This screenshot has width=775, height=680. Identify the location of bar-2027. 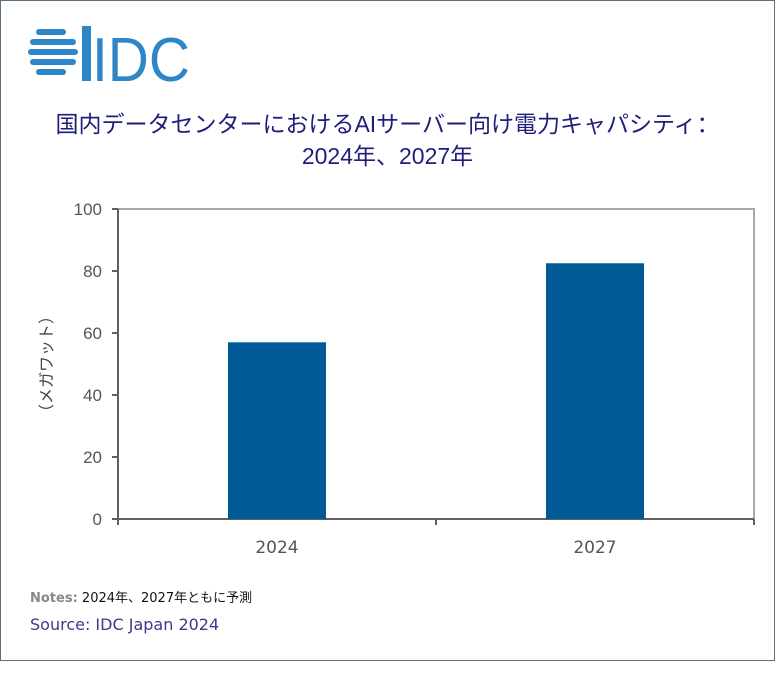
(595, 391).